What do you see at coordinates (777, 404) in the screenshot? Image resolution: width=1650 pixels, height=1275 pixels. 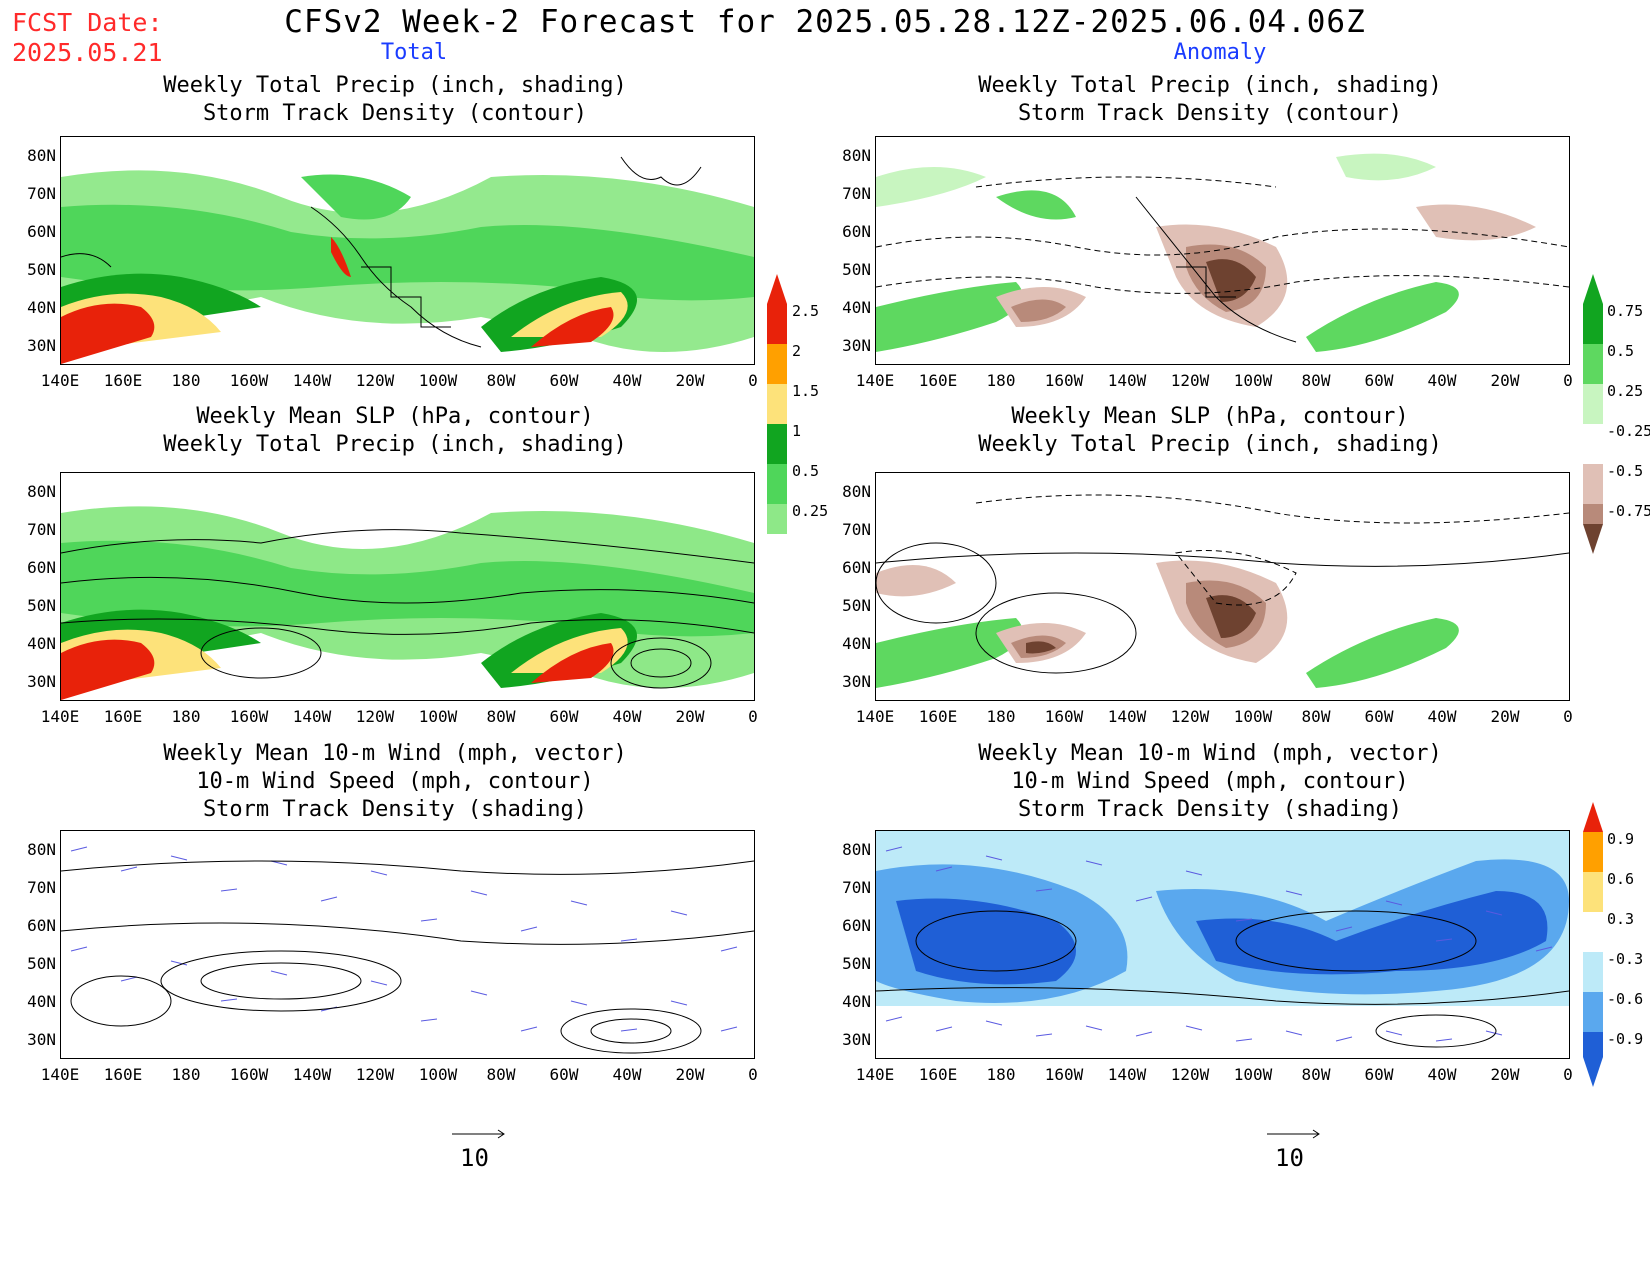 I see `colorbar-precip-total` at bounding box center [777, 404].